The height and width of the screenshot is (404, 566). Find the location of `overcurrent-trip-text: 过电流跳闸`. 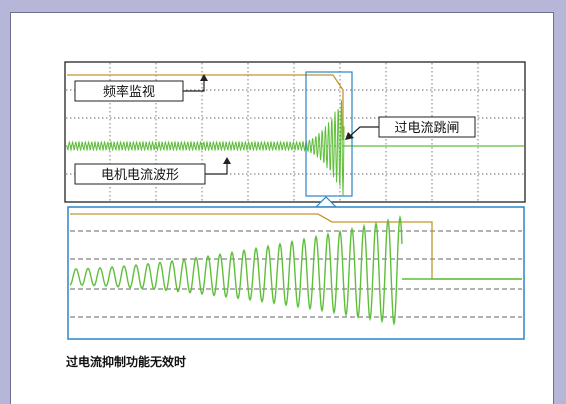

overcurrent-trip-text: 过电流跳闸 is located at coordinates (426, 128).